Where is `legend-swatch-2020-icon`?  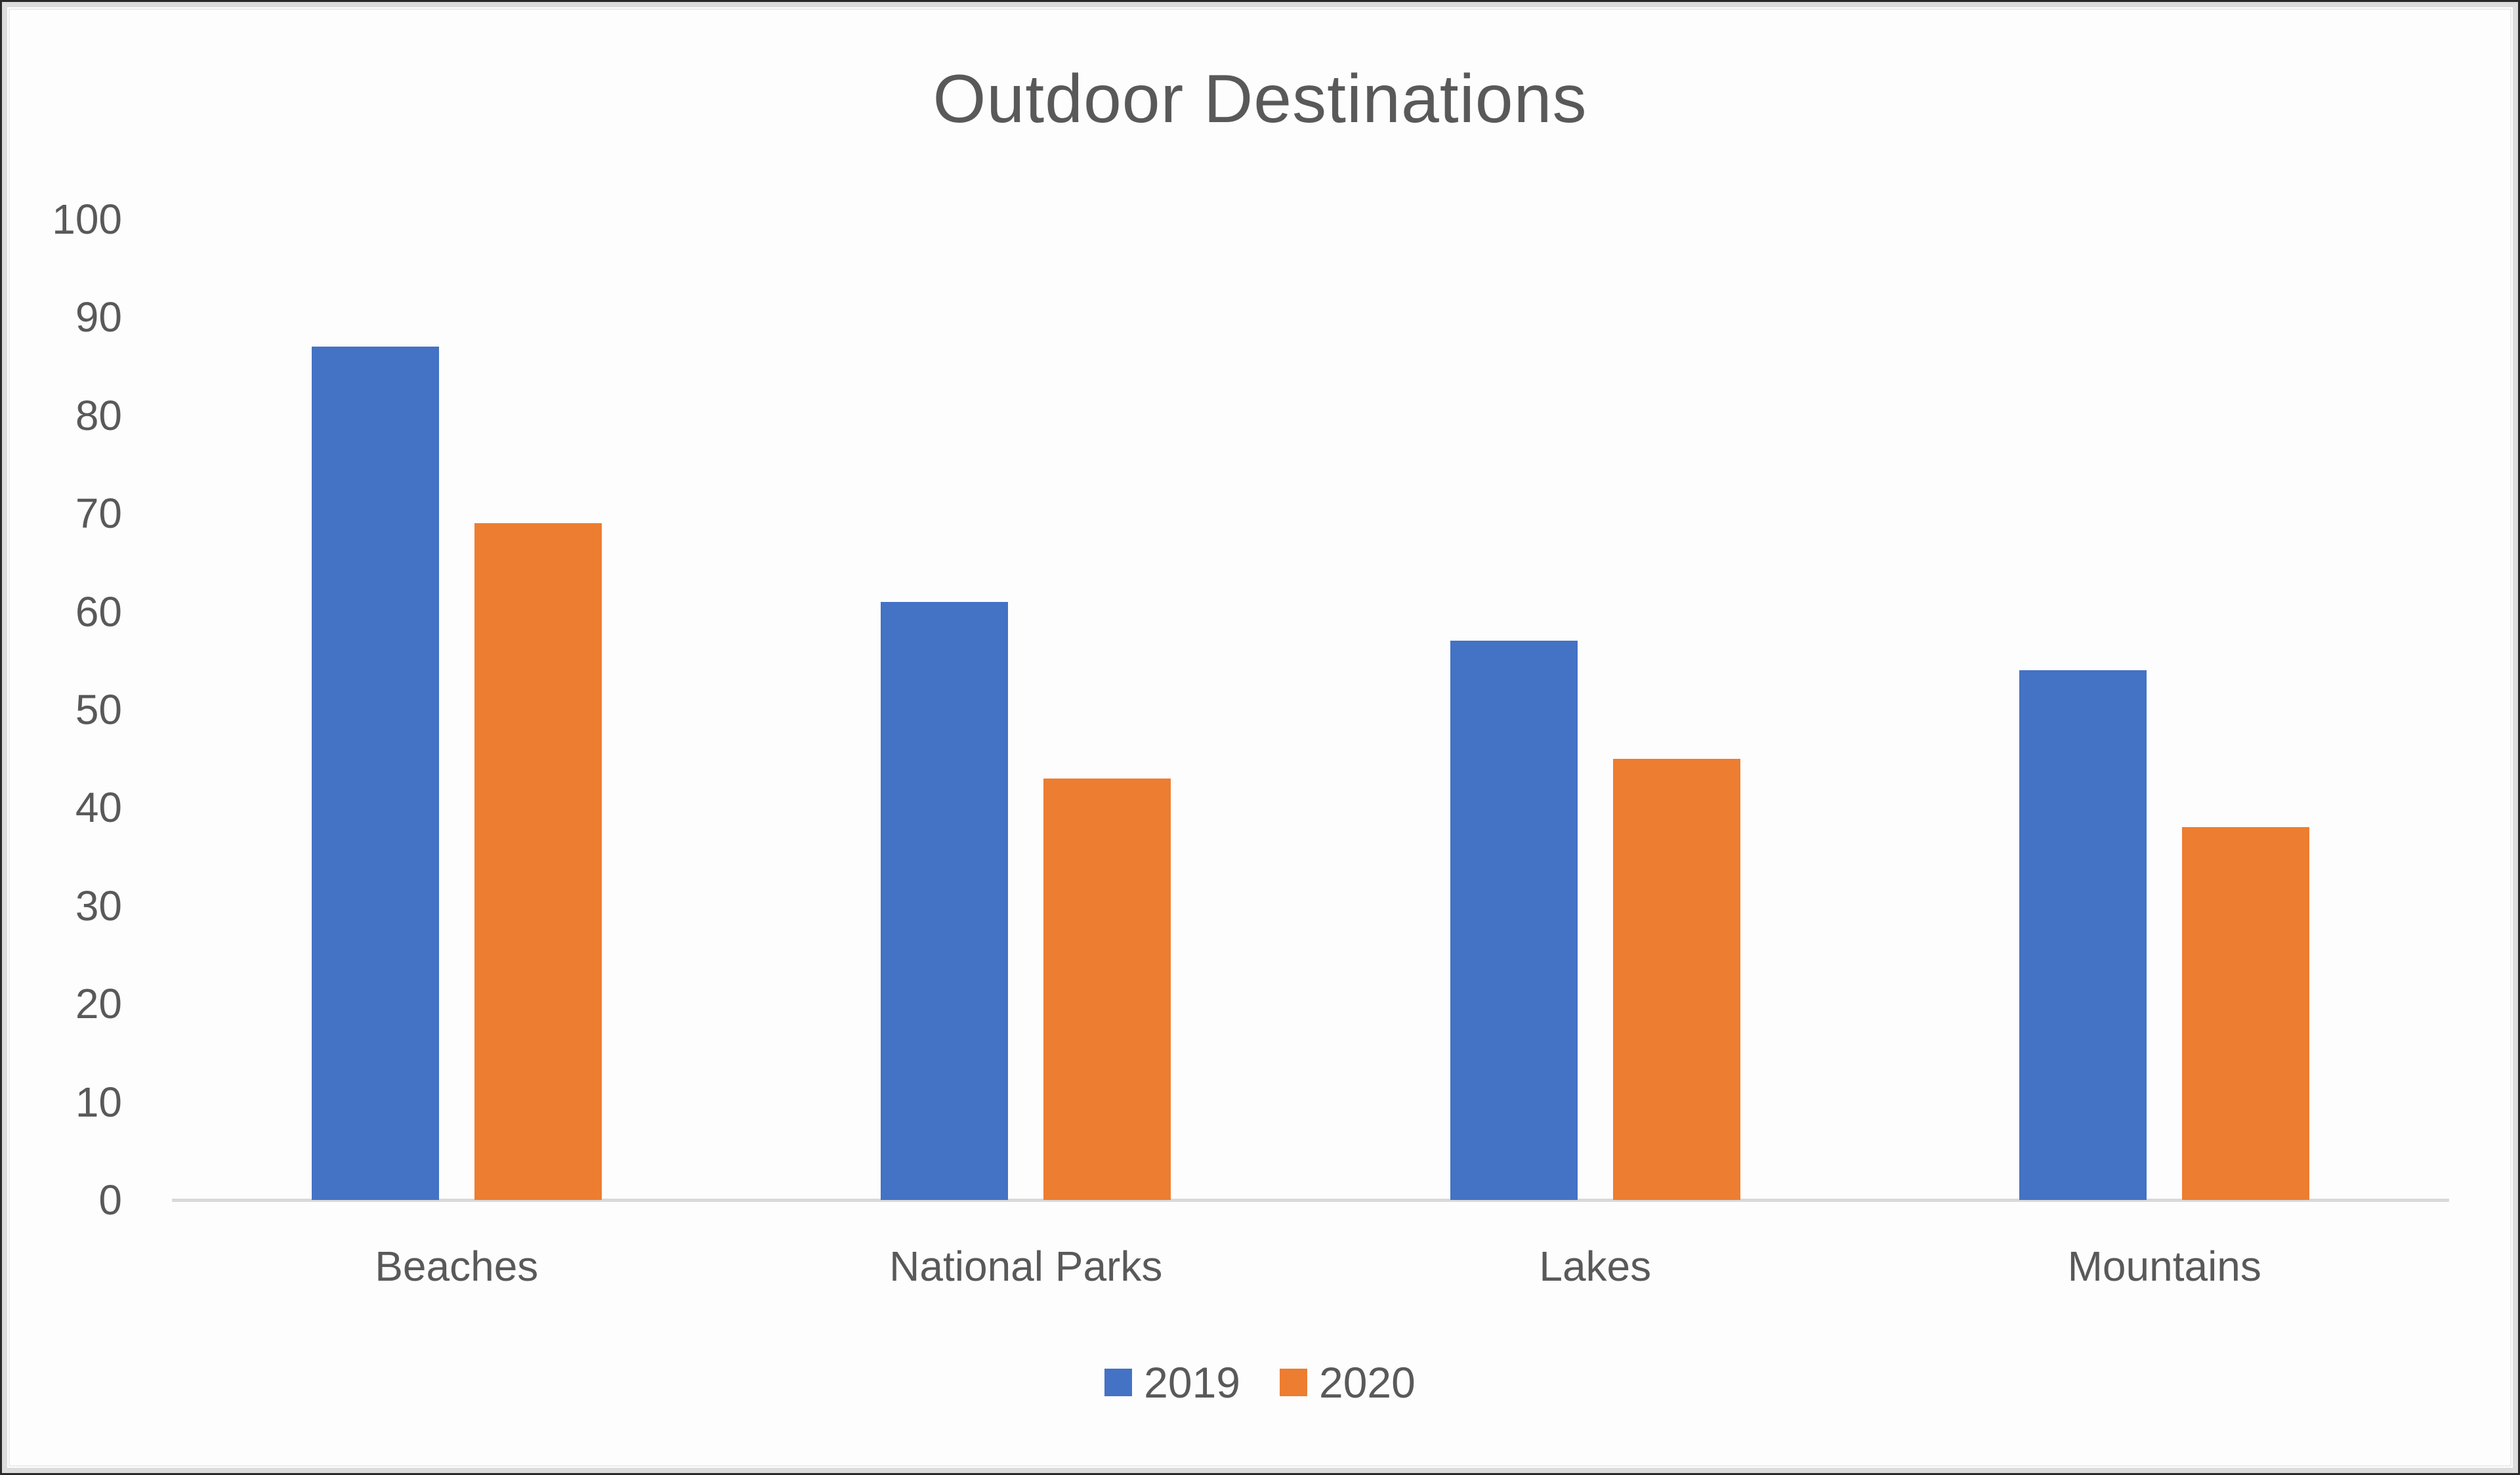
legend-swatch-2020-icon is located at coordinates (1293, 1382).